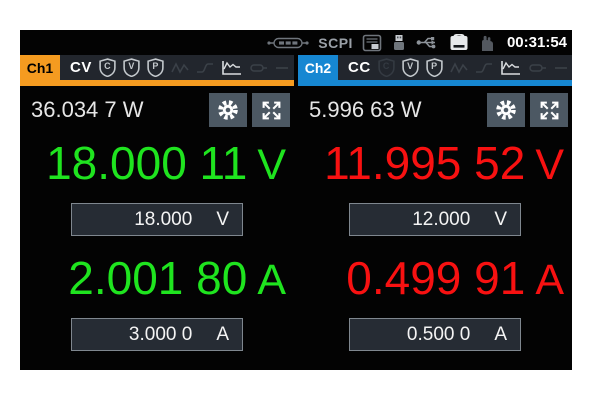 The image size is (600, 400). I want to click on tab-ch2: Ch2, so click(318, 67).